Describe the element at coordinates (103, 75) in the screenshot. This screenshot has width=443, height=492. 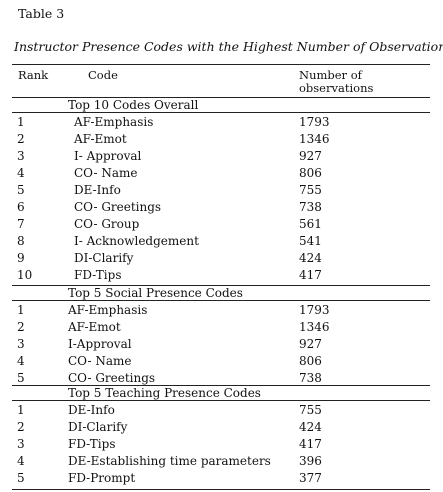
I see `code-header: Code` at that location.